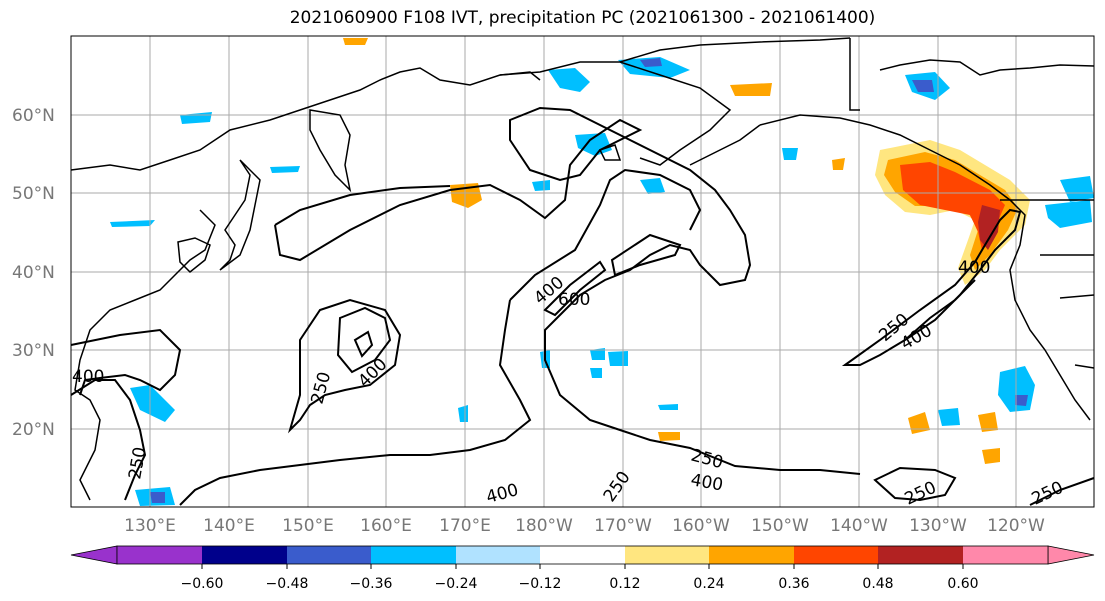  I want to click on lon-label: 180°W, so click(544, 526).